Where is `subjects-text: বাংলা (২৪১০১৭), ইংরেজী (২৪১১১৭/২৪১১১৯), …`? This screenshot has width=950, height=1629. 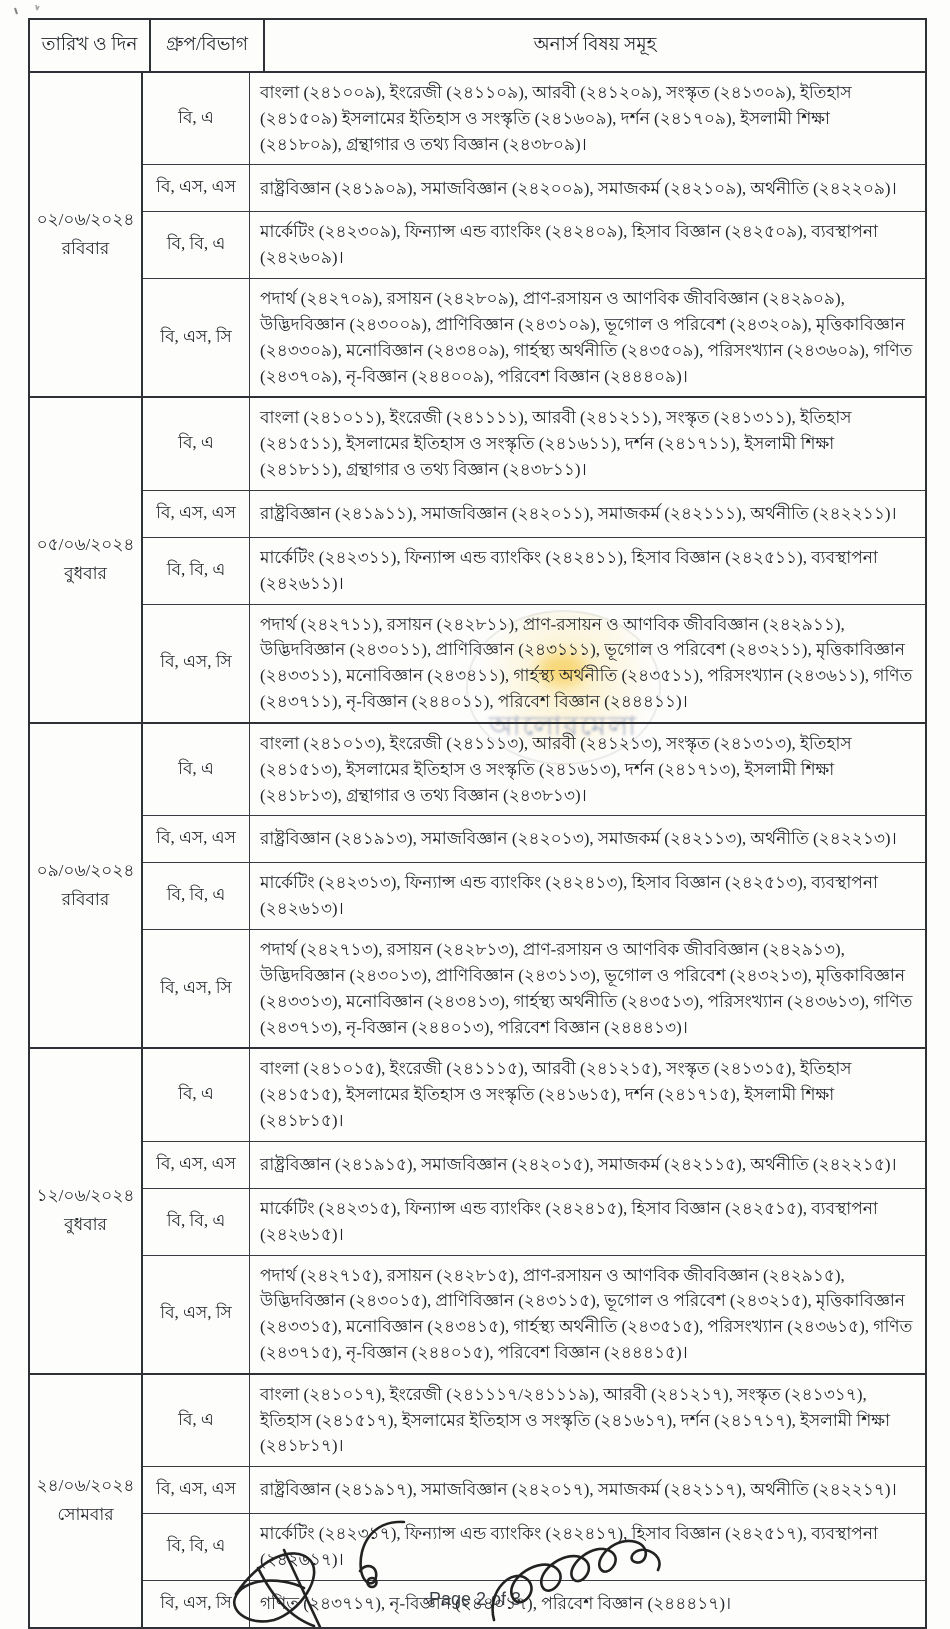
subjects-text: বাংলা (২৪১০১৭), ইংরেজী (২৪১১১৭/২৪১১১৯), … is located at coordinates (575, 1420).